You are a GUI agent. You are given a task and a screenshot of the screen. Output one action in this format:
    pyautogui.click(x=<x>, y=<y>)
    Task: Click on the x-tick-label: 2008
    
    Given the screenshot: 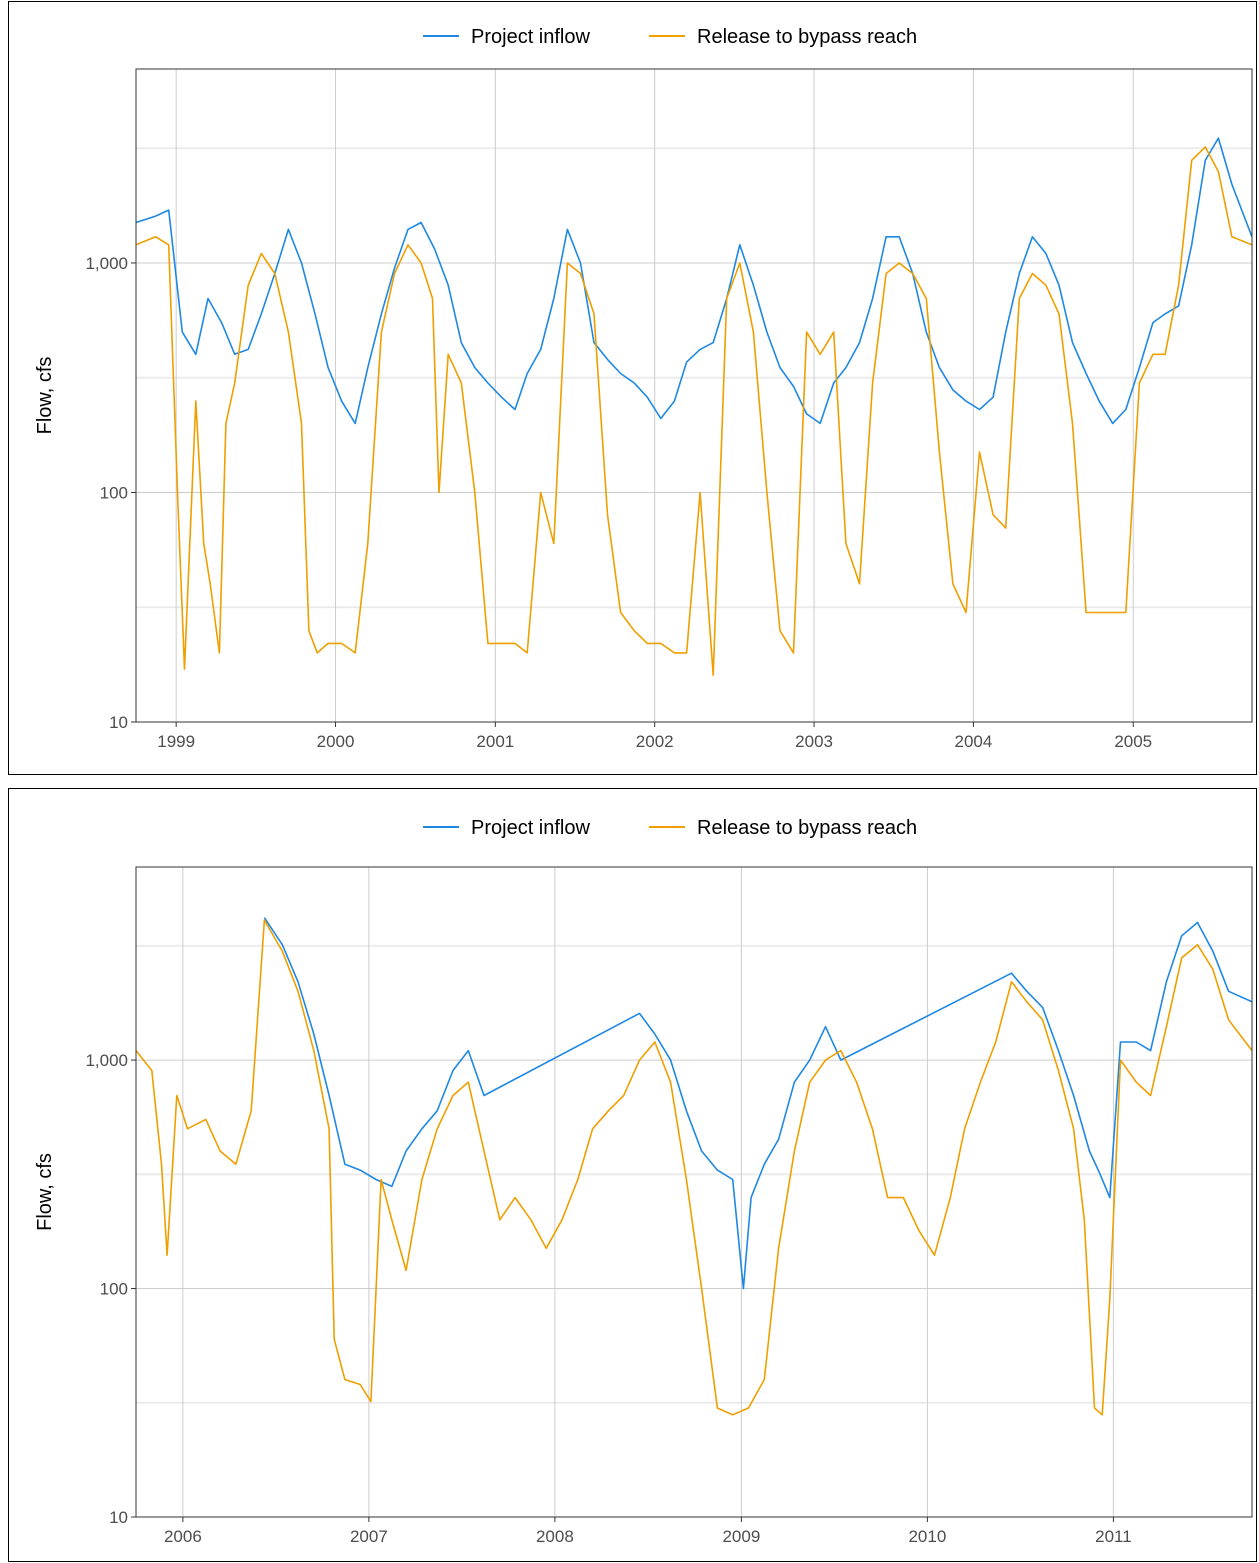 What is the action you would take?
    pyautogui.click(x=555, y=1536)
    